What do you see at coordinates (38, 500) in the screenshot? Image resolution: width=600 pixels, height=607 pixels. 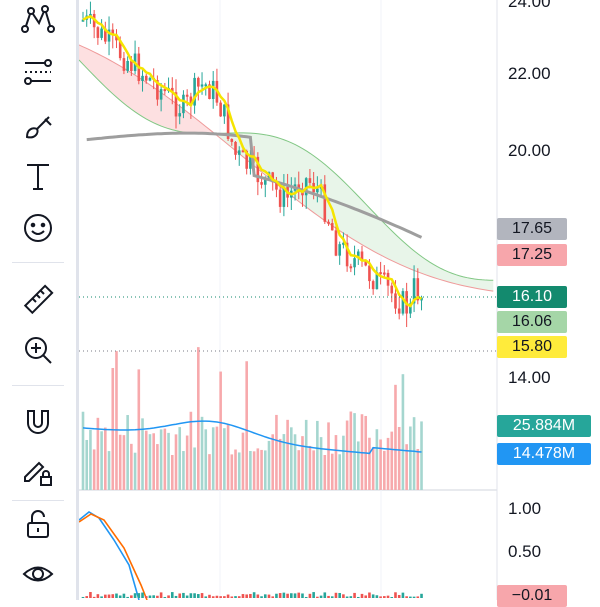 I see `toolbar-divider` at bounding box center [38, 500].